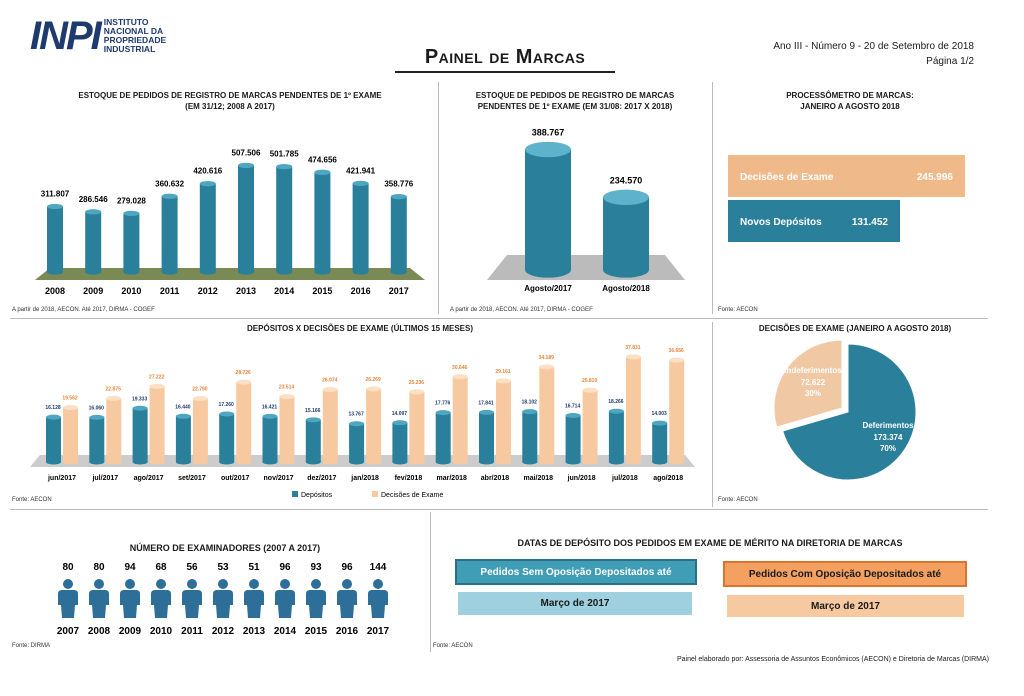  I want to click on deposit-label: 17.841, so click(486, 403).